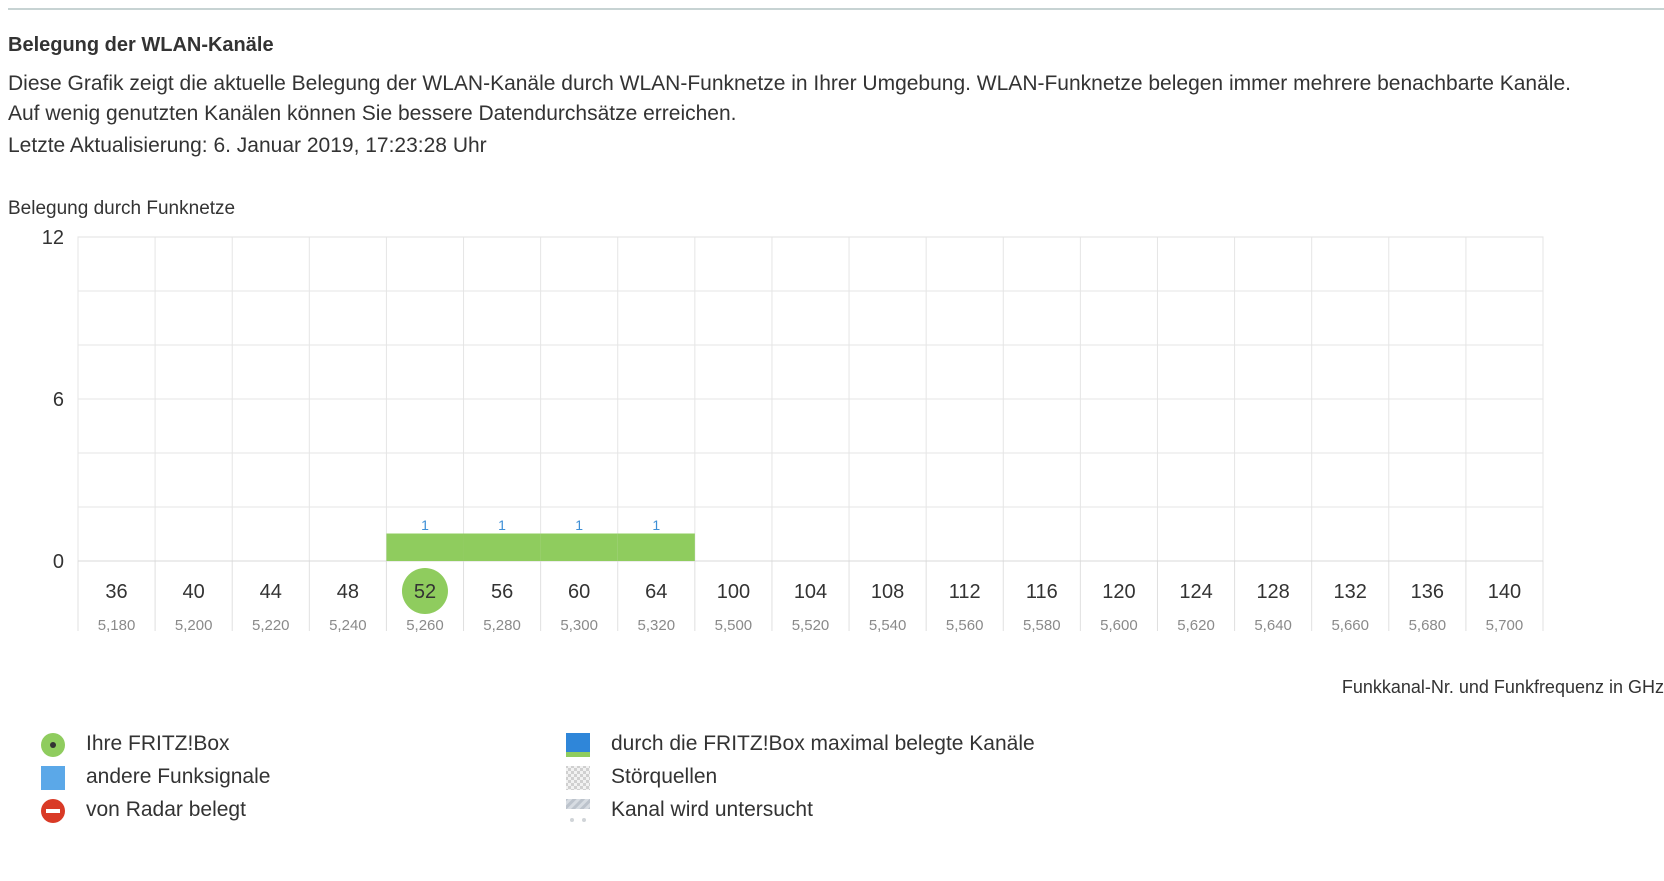  Describe the element at coordinates (53, 238) in the screenshot. I see `y-tick-label: 12` at that location.